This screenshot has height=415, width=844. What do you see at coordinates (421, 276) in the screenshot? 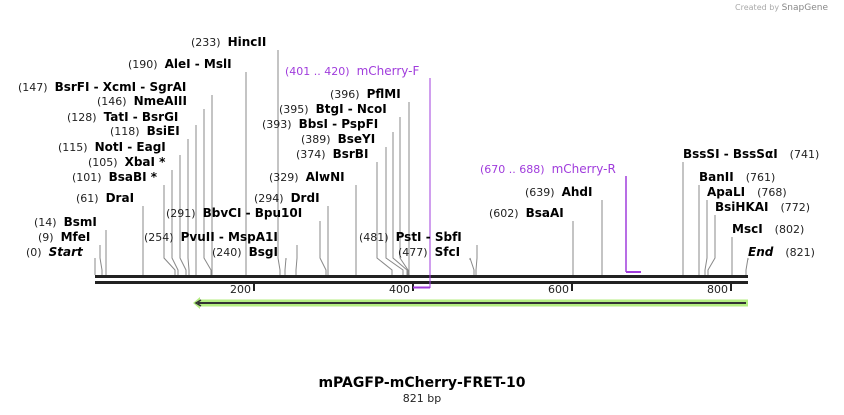
I see `backbone-top-strand` at bounding box center [421, 276].